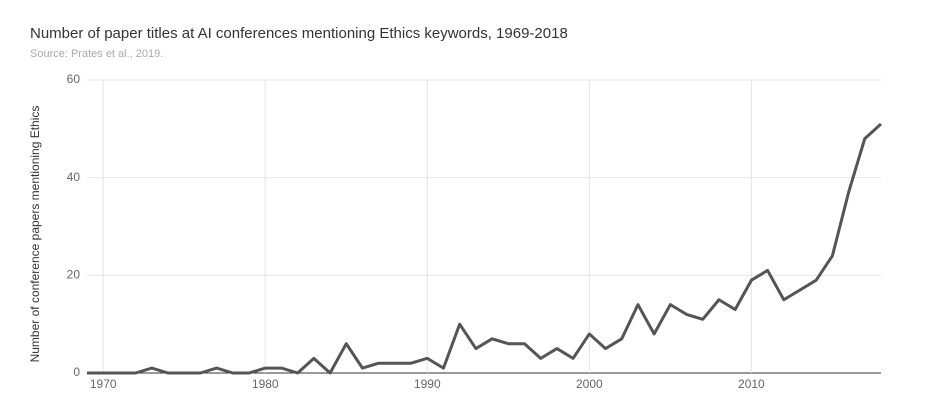 The image size is (934, 402). What do you see at coordinates (74, 79) in the screenshot?
I see `y-tick-label: 60` at bounding box center [74, 79].